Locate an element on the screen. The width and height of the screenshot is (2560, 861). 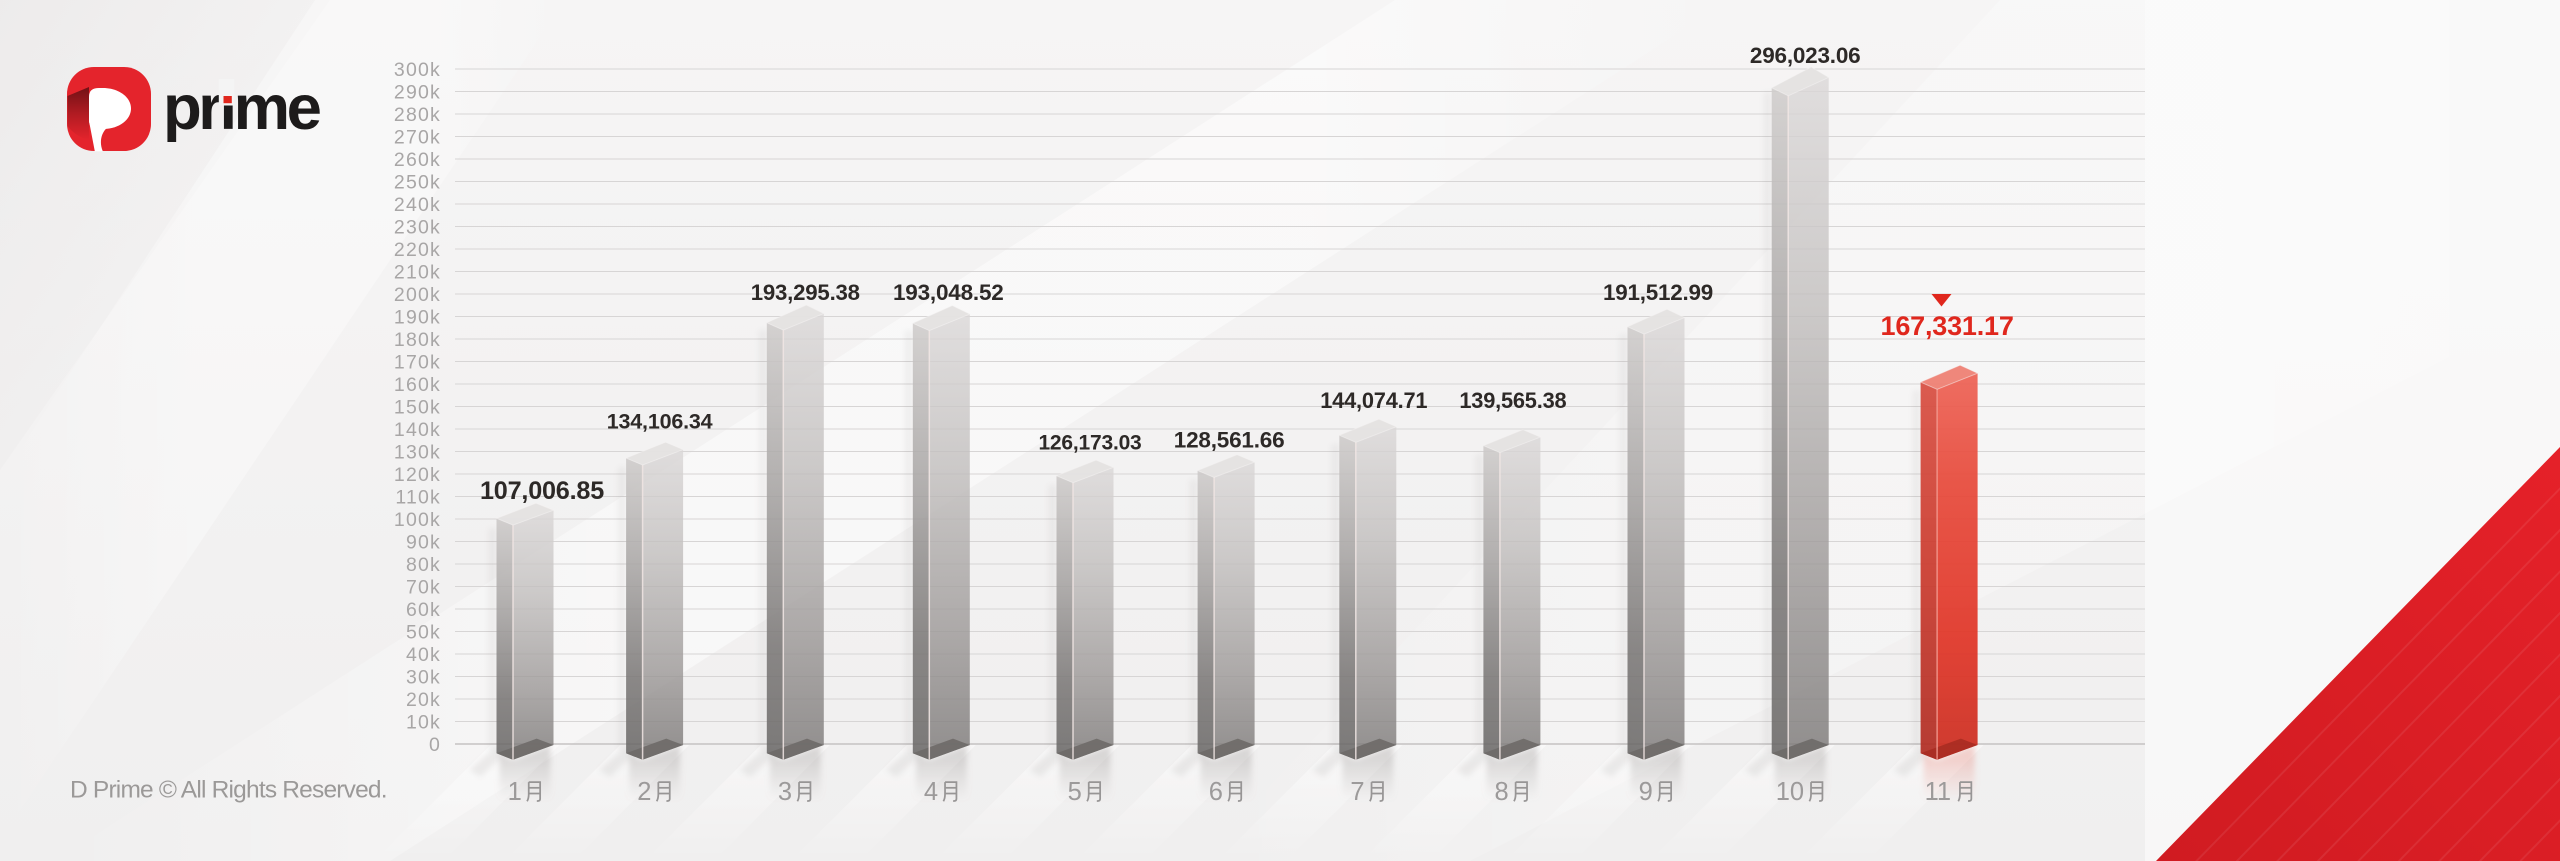
svg-text: 50k is located at coordinates (423, 632).